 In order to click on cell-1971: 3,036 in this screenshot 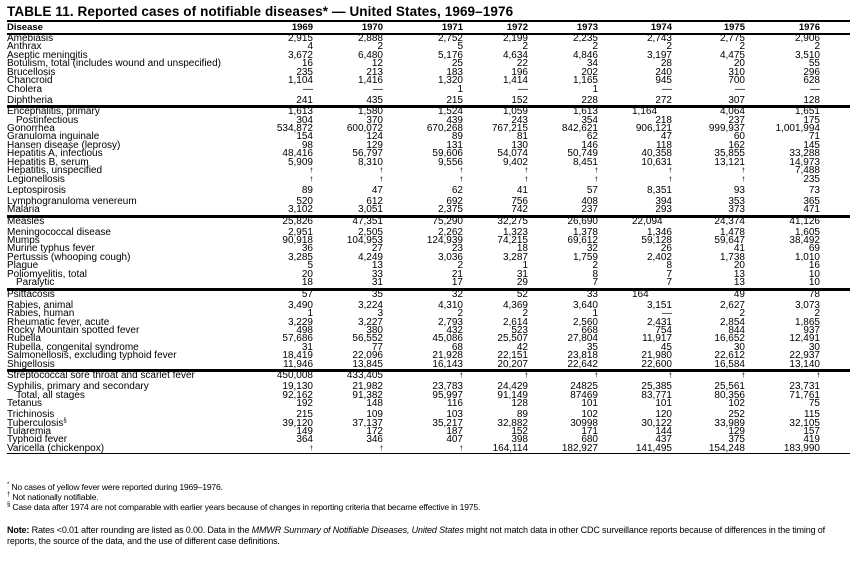, I will do `click(450, 257)`.